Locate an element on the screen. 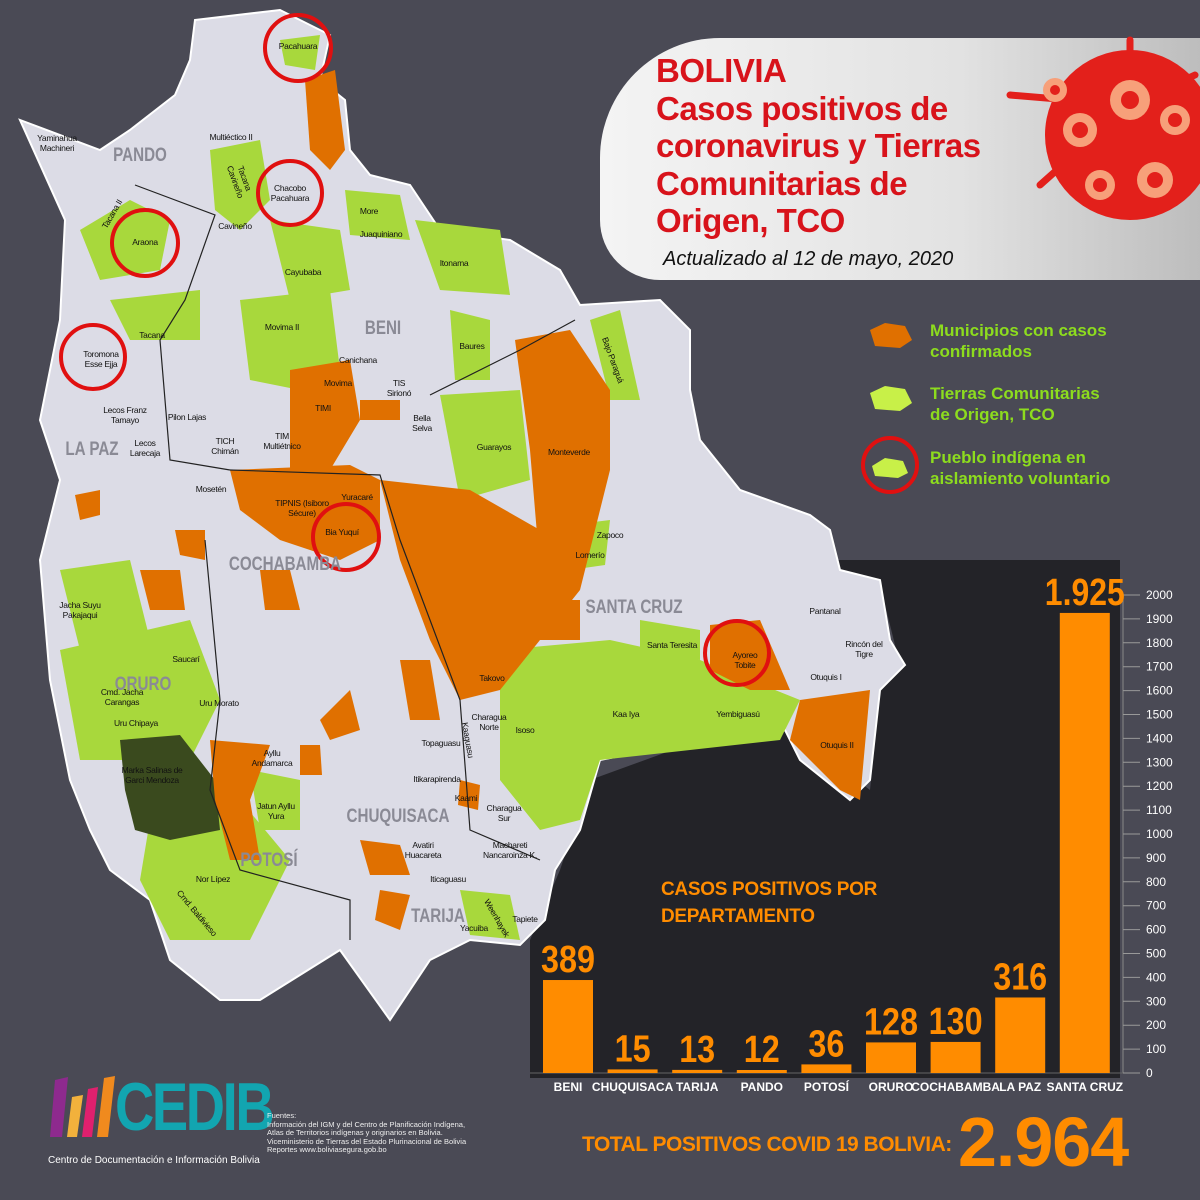 The image size is (1200, 1200). tco-label: Charagua Sur is located at coordinates (504, 813).